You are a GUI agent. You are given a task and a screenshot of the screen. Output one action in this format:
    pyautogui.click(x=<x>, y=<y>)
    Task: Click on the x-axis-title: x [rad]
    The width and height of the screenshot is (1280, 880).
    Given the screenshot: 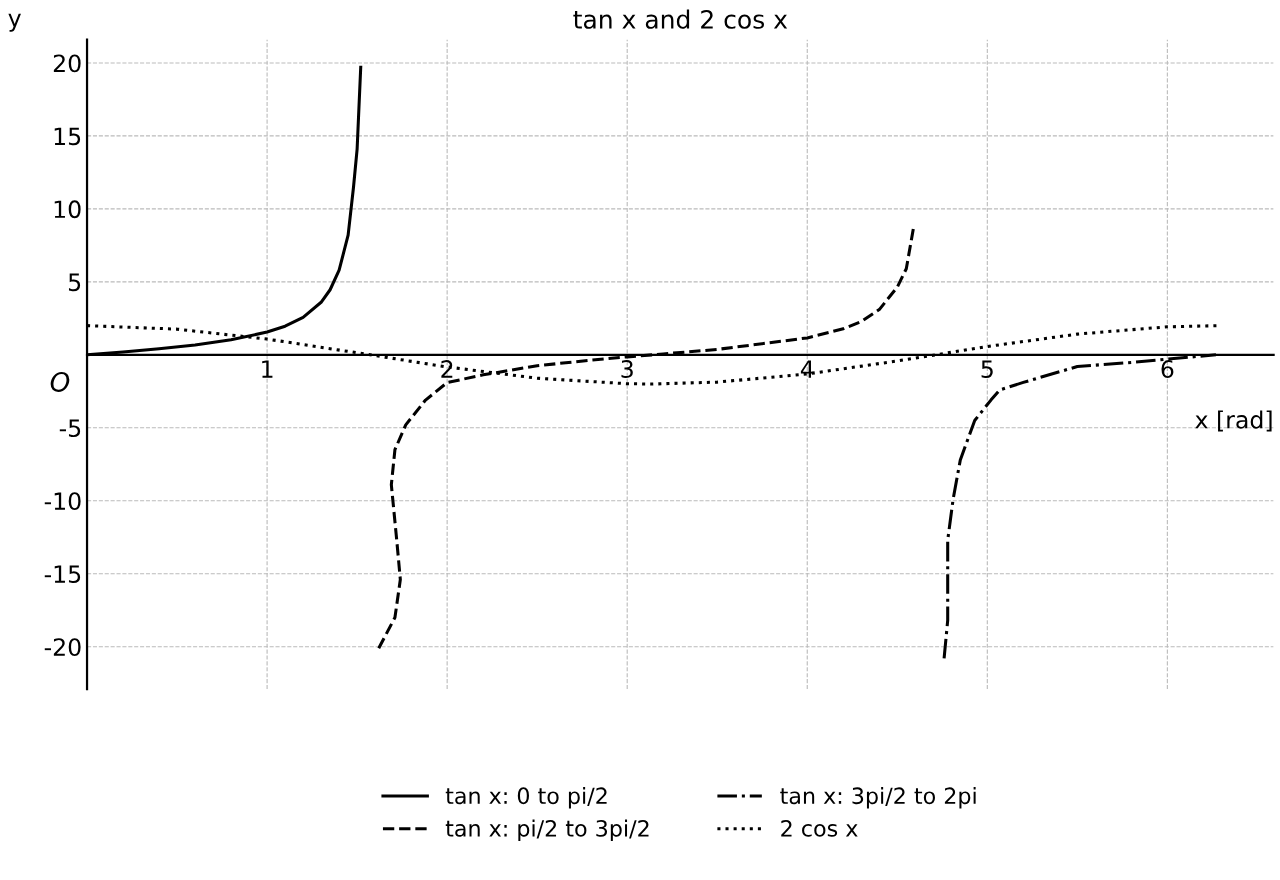 What is the action you would take?
    pyautogui.click(x=1233, y=421)
    